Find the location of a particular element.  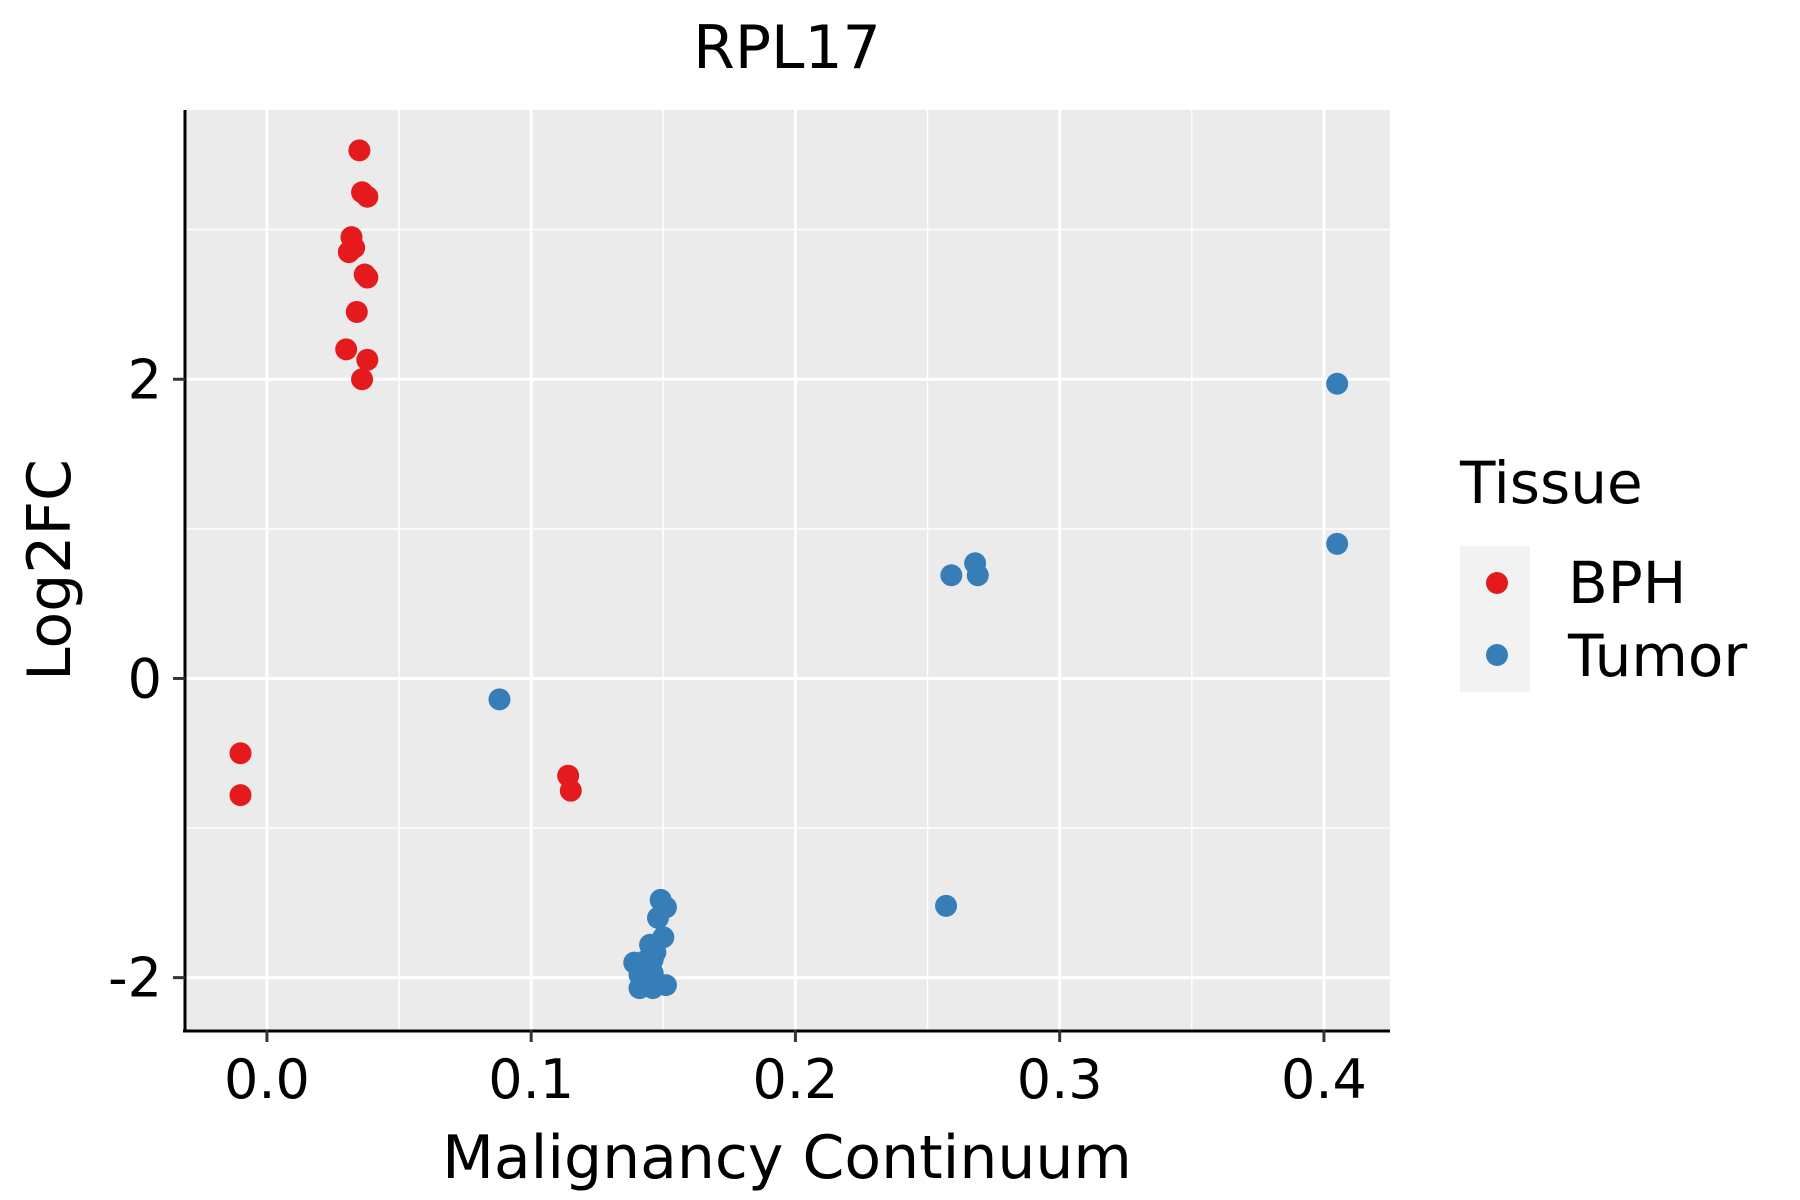

y-tick-label: 2 is located at coordinates (145, 379).